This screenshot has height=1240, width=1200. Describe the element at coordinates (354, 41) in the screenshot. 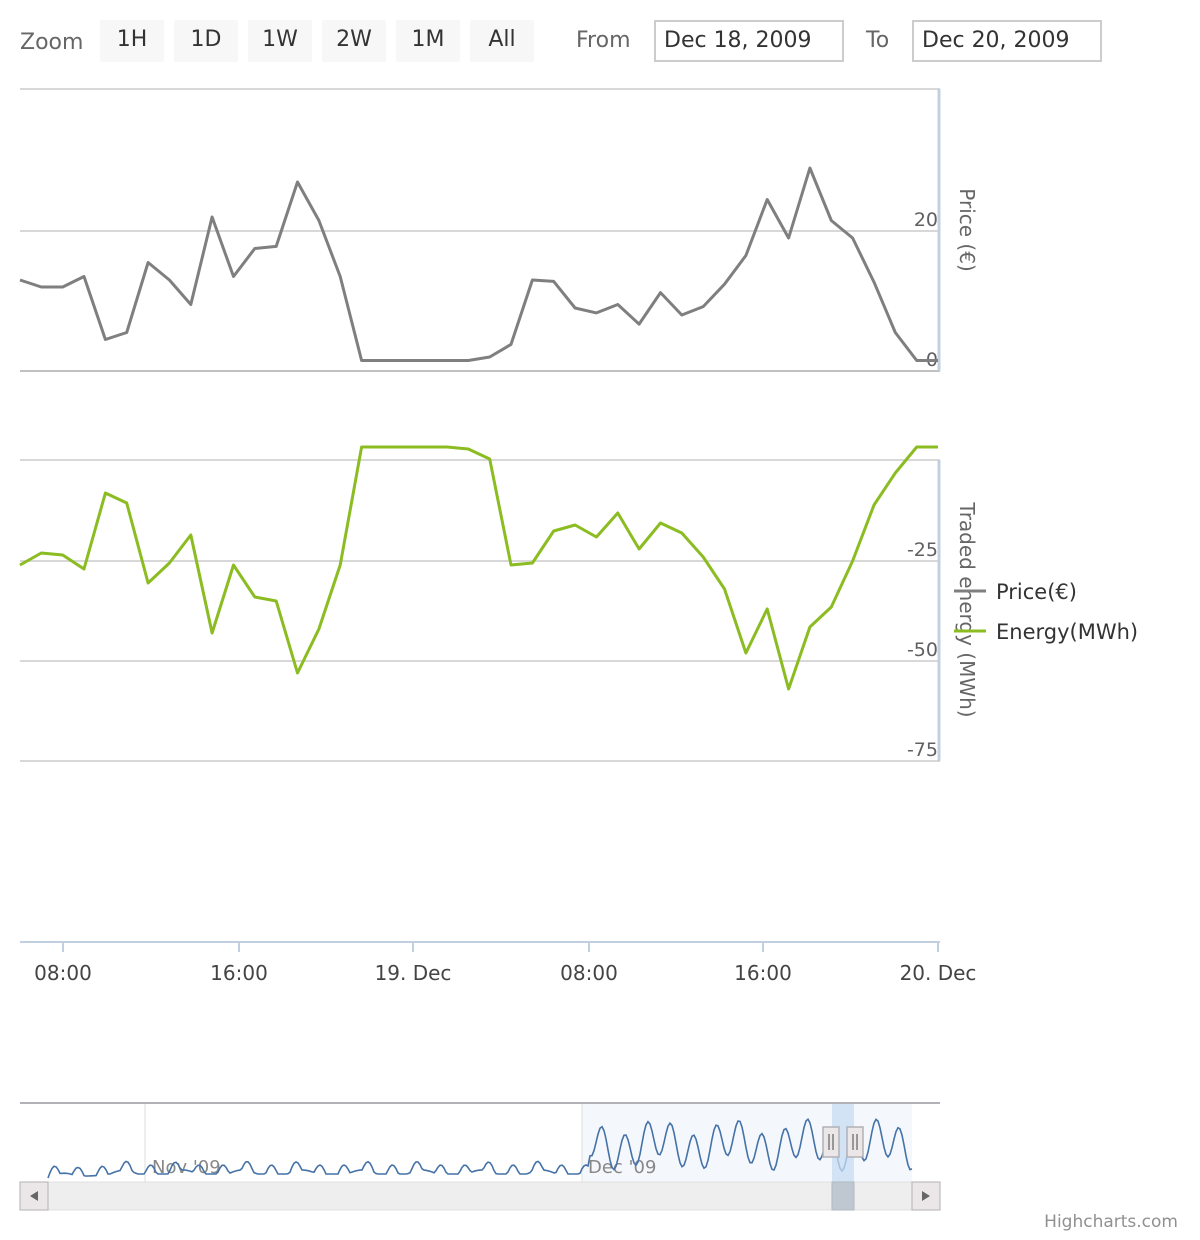

I see `zoom-2w-button: 2W` at that location.